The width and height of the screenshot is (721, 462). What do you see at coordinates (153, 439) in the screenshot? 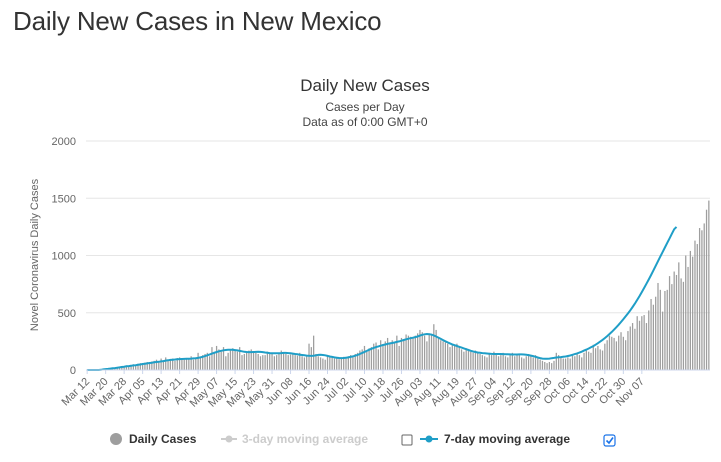
I see `legend-item-daily-cases: Daily Cases` at bounding box center [153, 439].